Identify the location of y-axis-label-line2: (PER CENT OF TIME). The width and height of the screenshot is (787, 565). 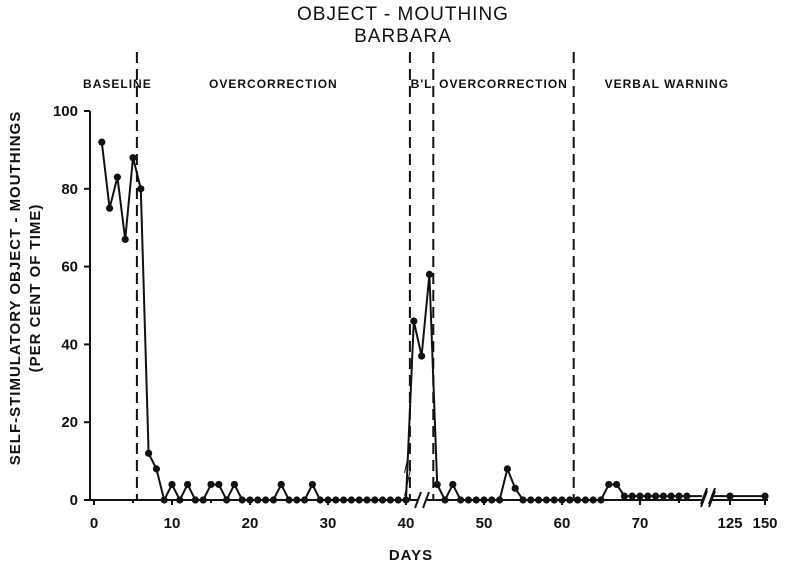
(35, 288).